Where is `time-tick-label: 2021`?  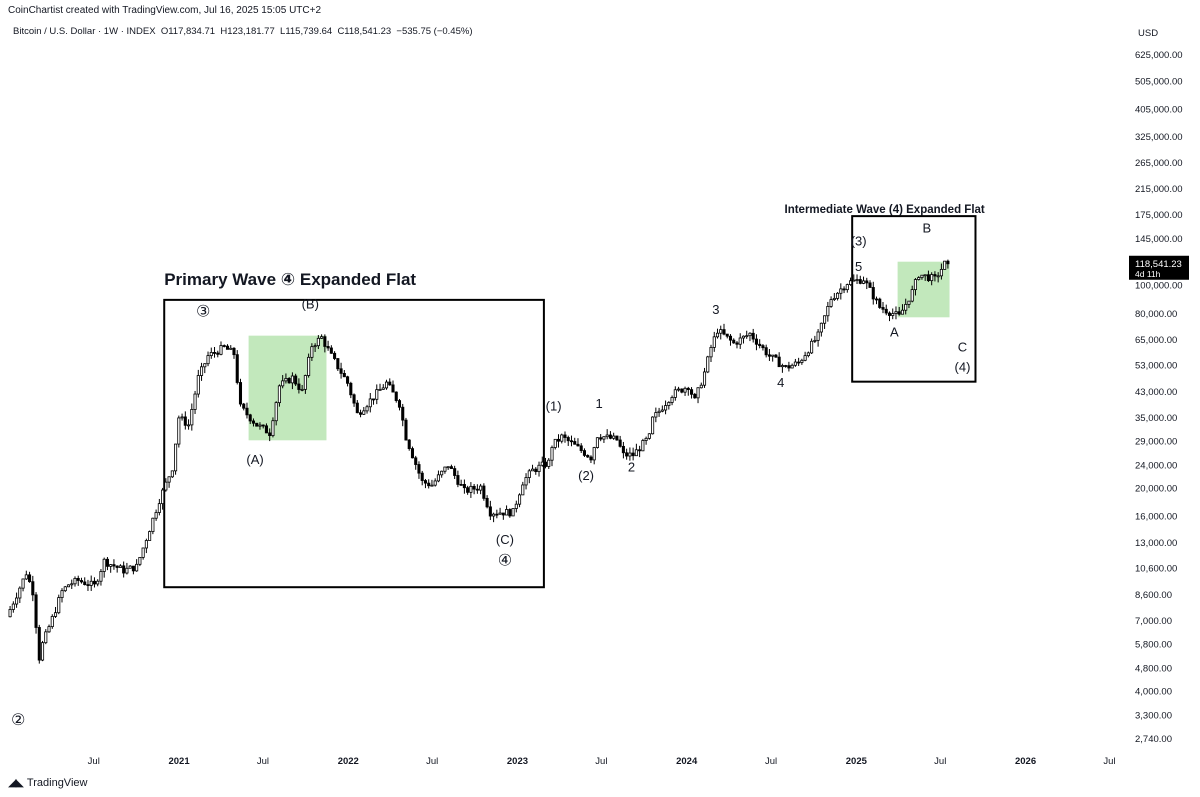 time-tick-label: 2021 is located at coordinates (179, 761).